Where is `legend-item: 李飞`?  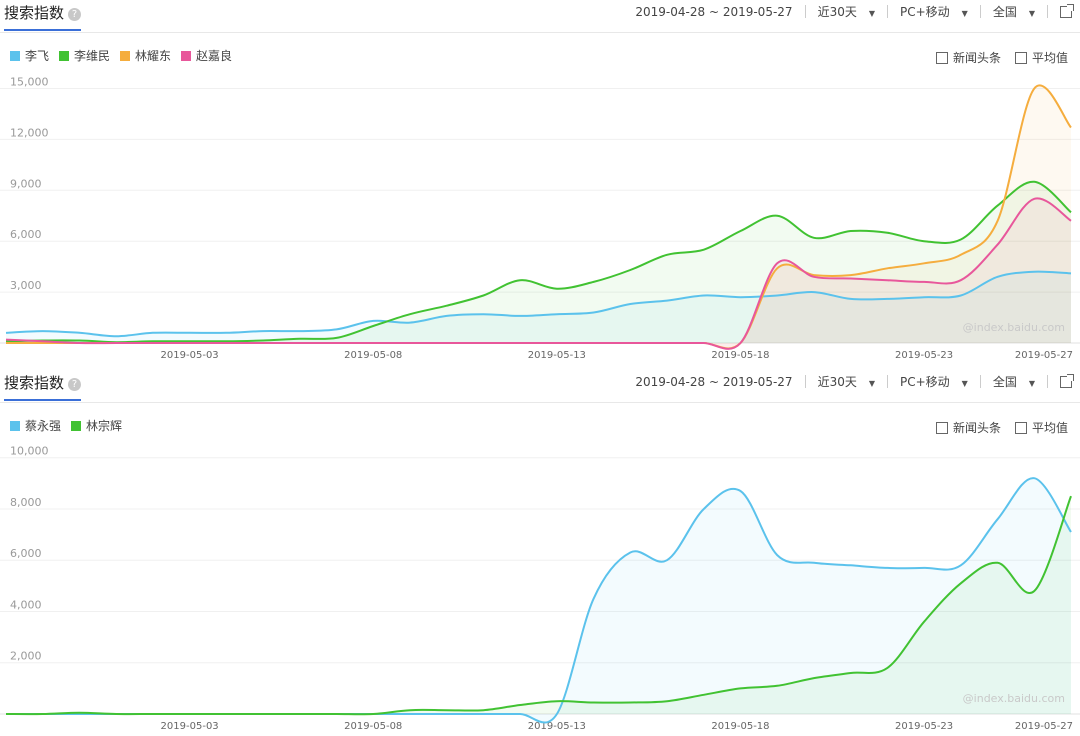
legend-item: 李飞 is located at coordinates (29, 55).